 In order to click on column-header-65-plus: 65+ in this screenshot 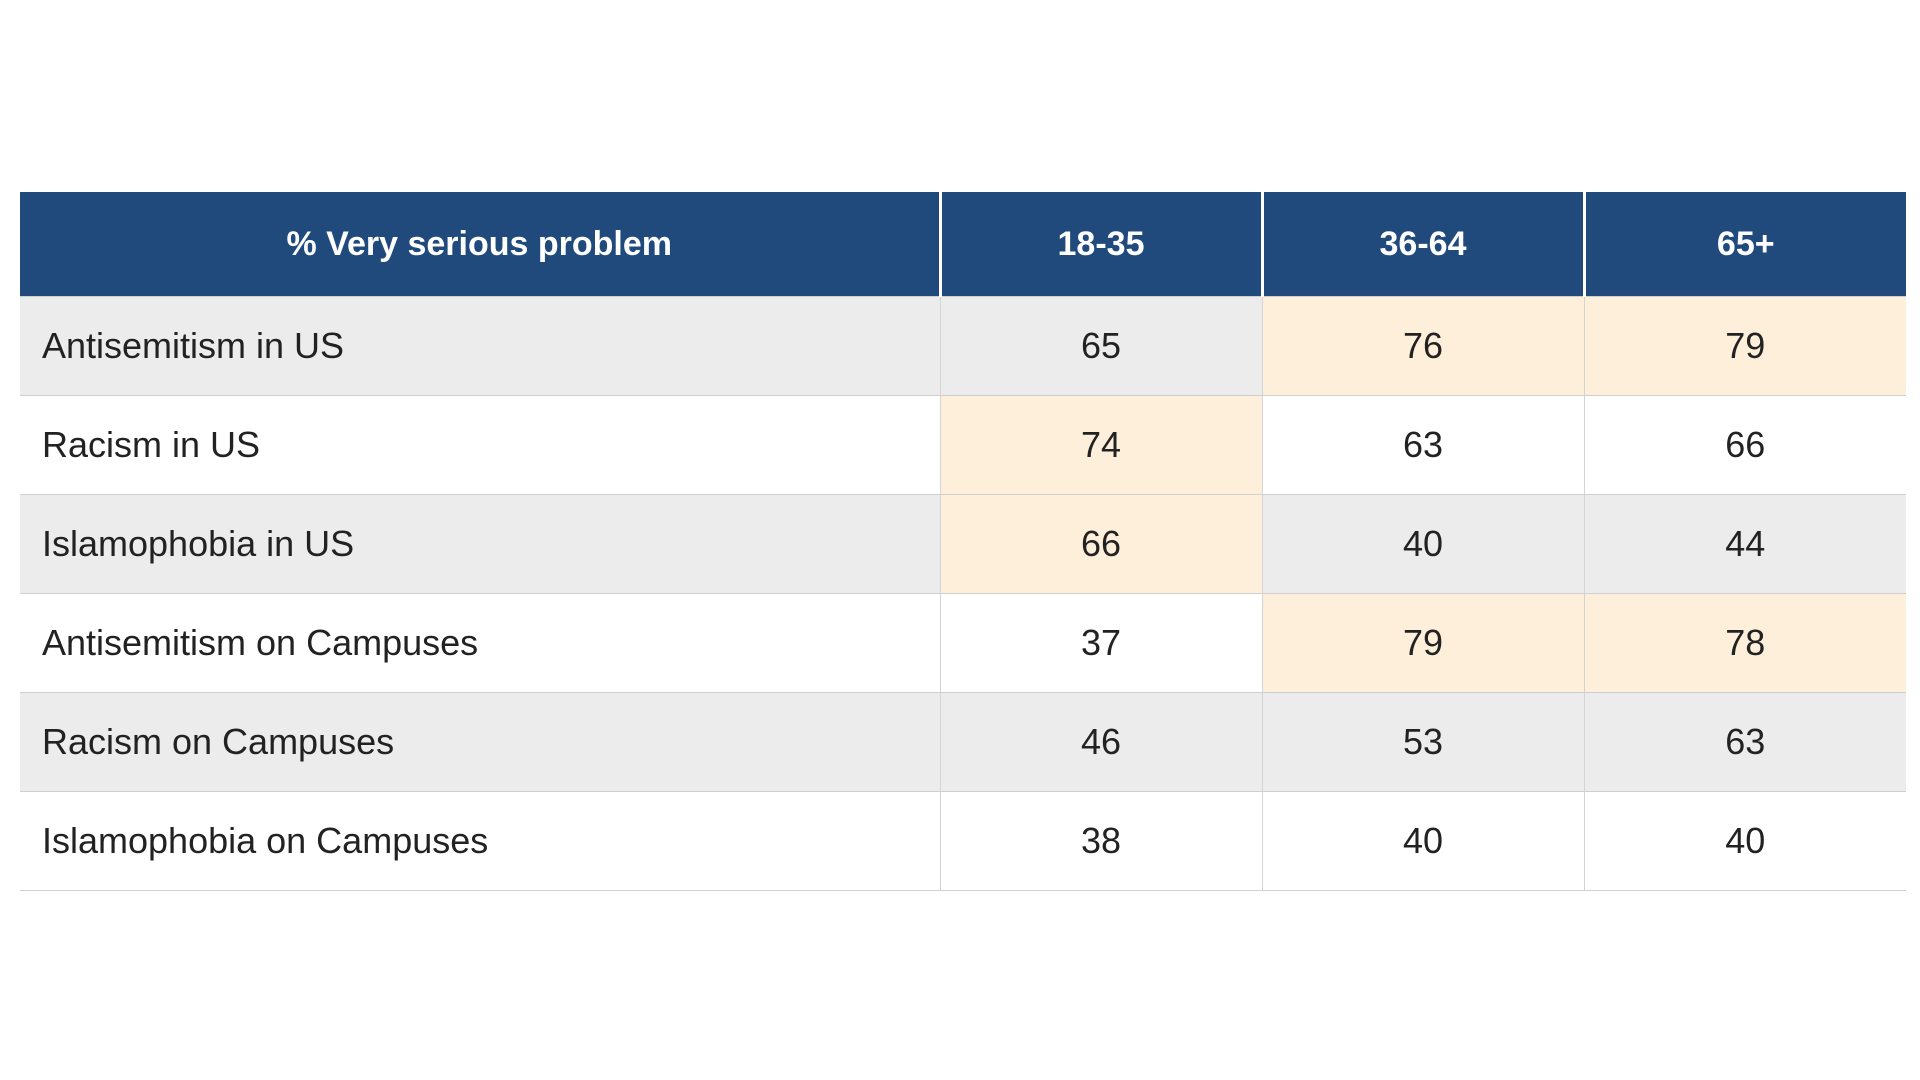, I will do `click(1744, 244)`.